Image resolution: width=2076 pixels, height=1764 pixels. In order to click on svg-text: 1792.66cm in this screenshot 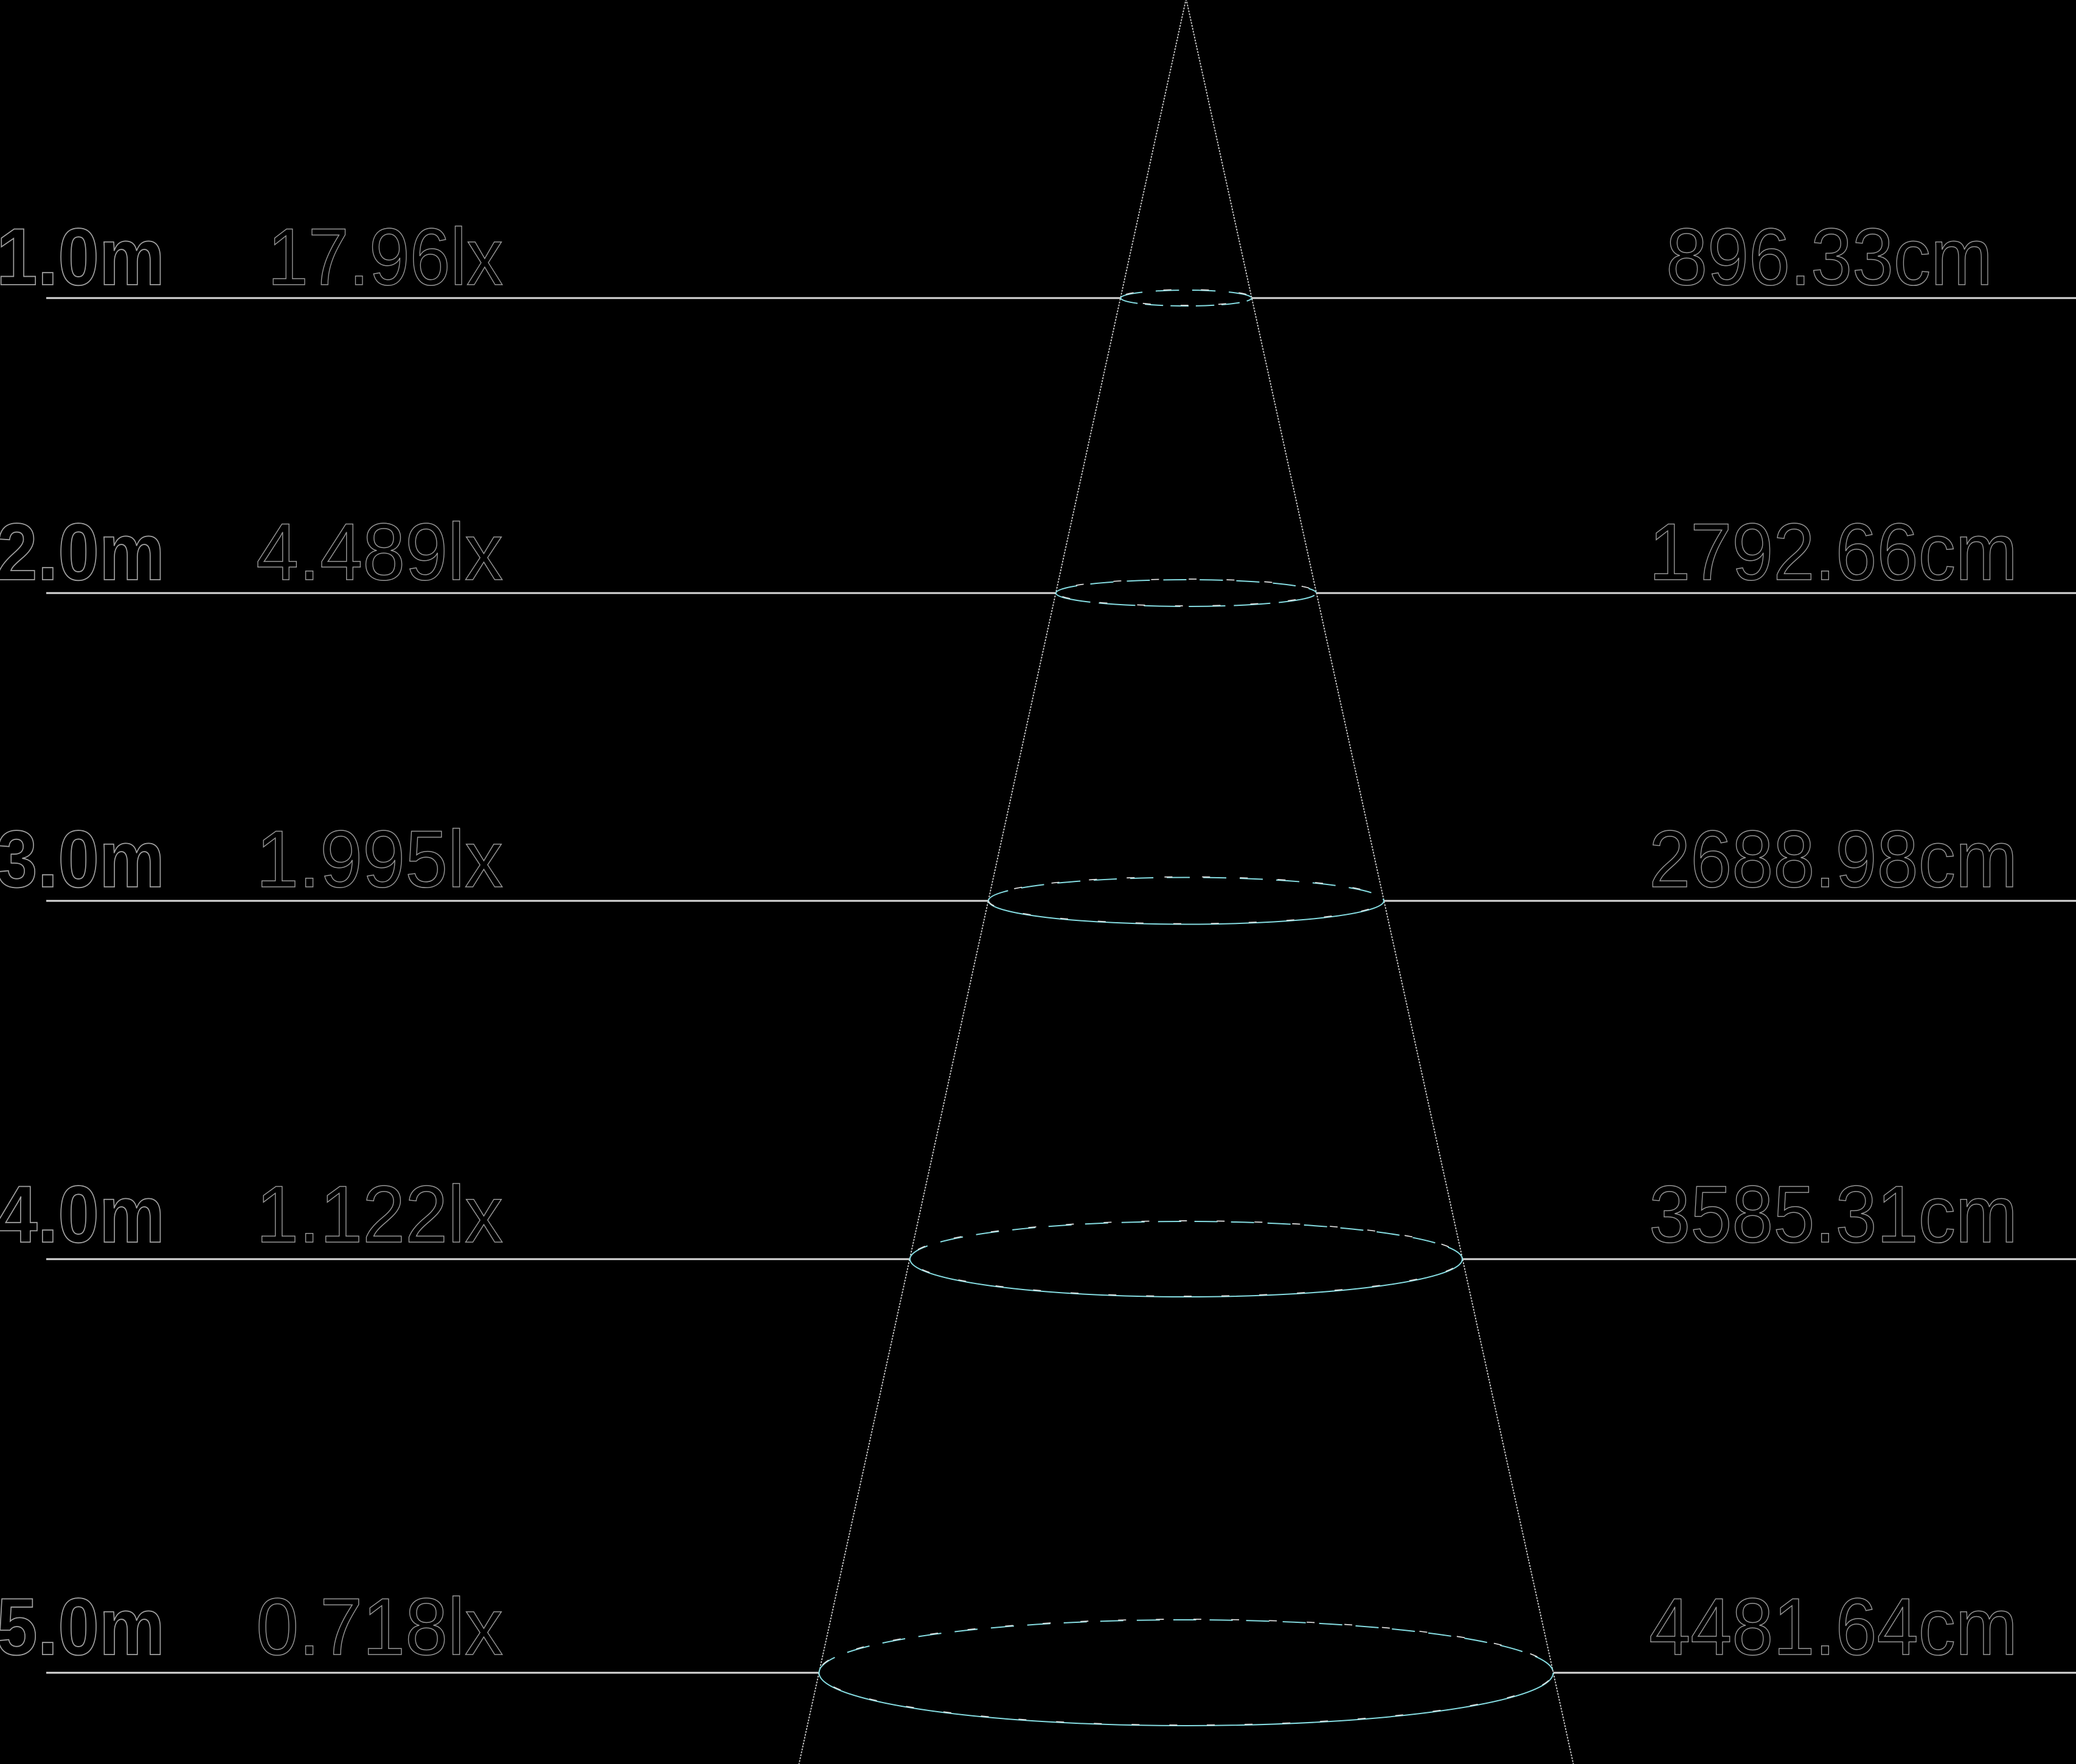, I will do `click(1833, 552)`.